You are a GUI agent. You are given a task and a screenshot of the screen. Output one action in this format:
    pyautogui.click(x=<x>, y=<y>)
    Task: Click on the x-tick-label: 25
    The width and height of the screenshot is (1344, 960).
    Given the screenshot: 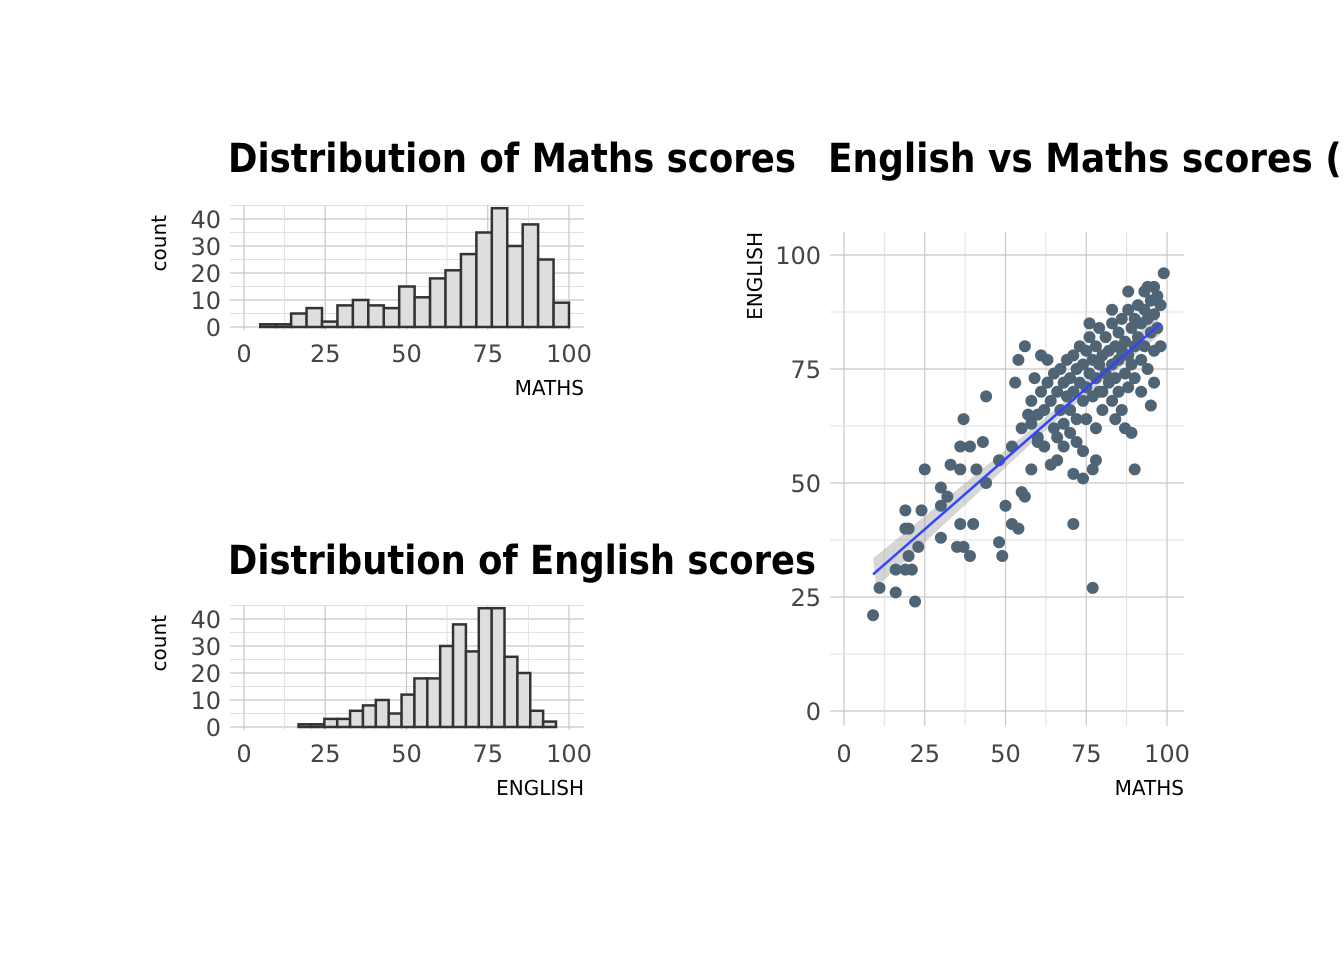 What is the action you would take?
    pyautogui.click(x=325, y=354)
    